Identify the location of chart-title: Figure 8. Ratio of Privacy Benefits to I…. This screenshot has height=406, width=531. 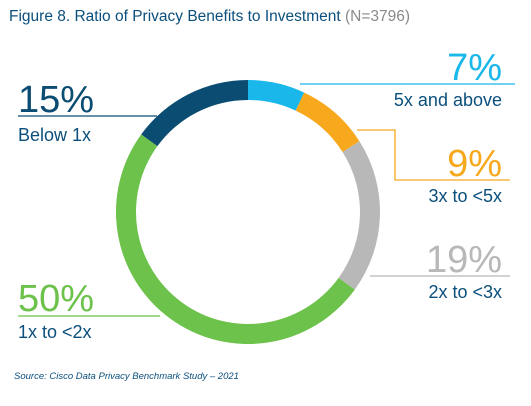
(209, 17).